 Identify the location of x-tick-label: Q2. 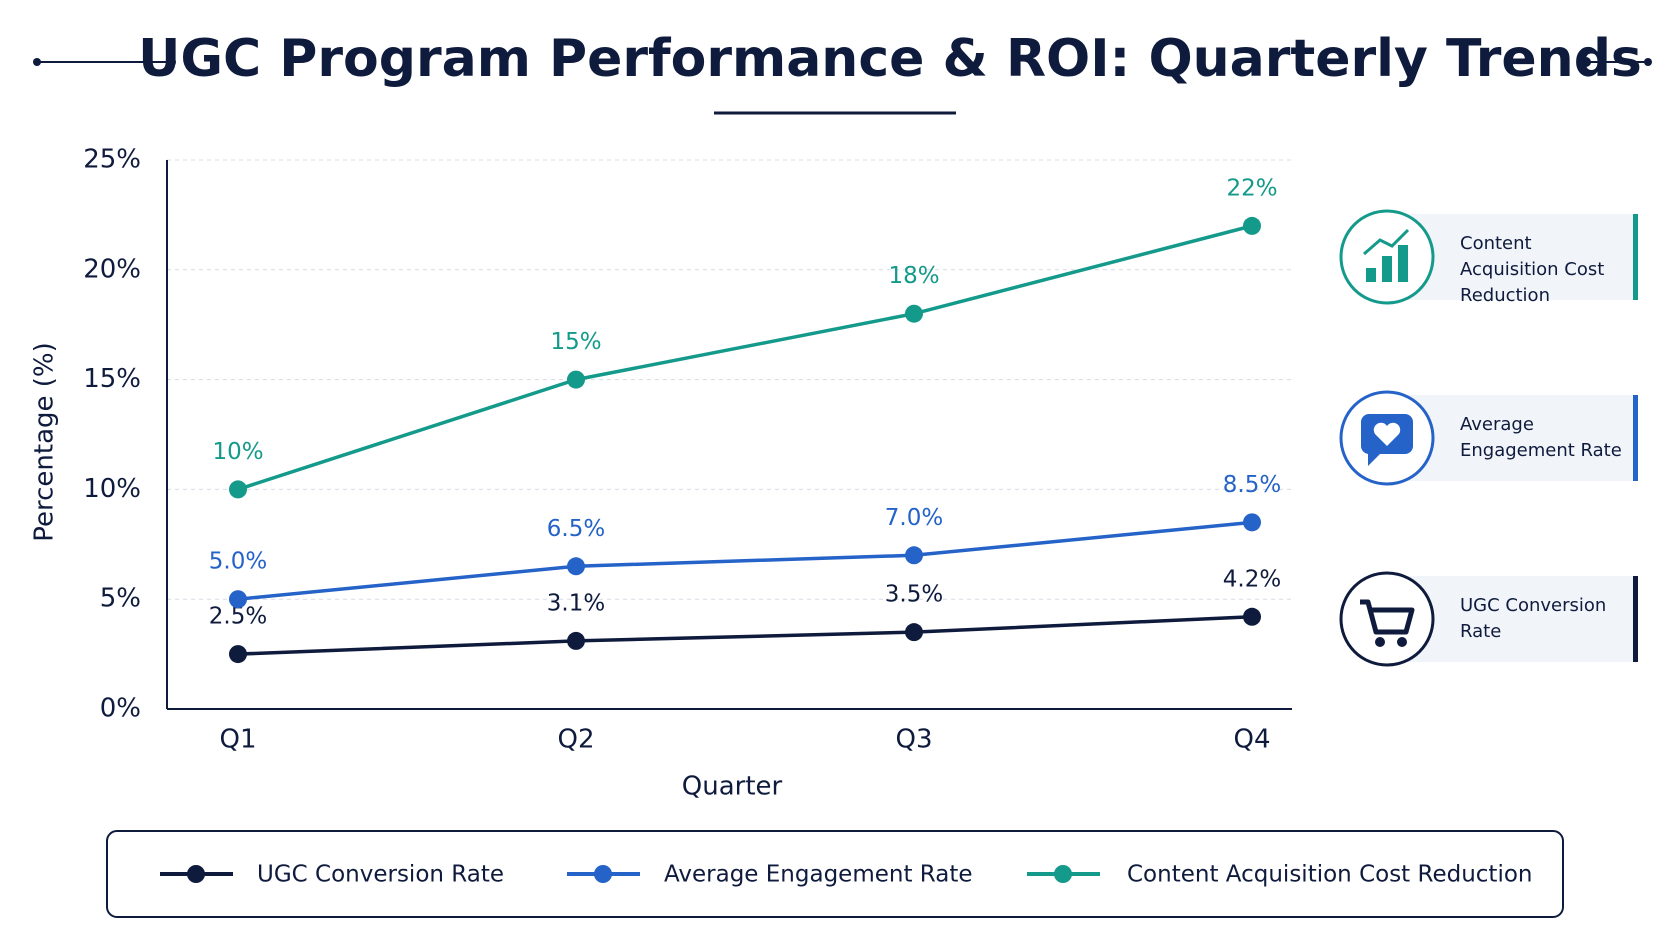
(575, 740).